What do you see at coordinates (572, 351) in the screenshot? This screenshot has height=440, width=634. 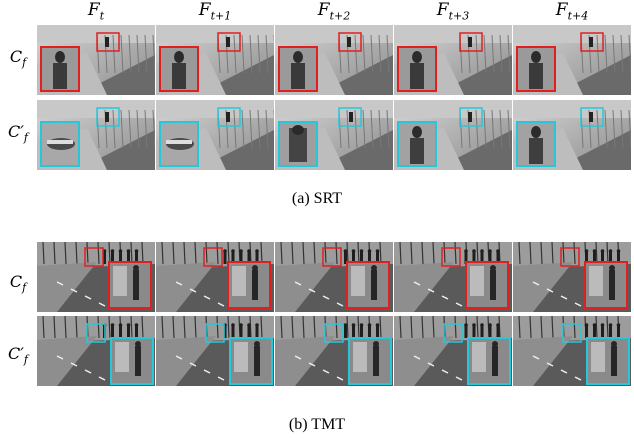 I see `tmt-frame-r2-c5` at bounding box center [572, 351].